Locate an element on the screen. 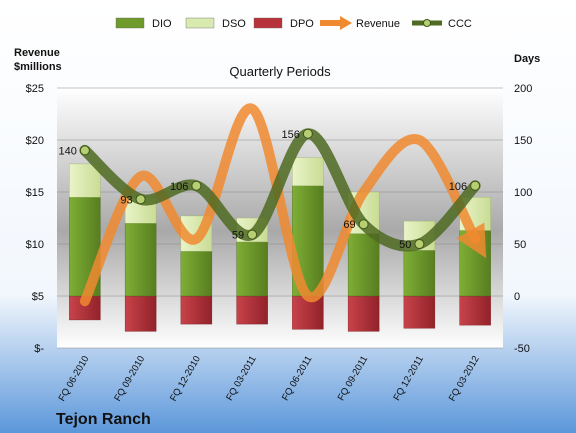 The image size is (576, 433). left-tick-label: $10 is located at coordinates (35, 245).